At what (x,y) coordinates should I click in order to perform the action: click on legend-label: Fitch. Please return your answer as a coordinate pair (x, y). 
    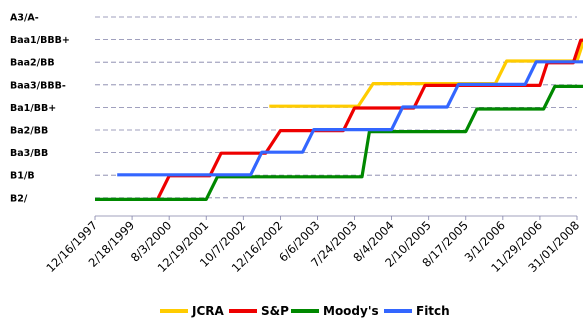
    Looking at the image, I should click on (433, 311).